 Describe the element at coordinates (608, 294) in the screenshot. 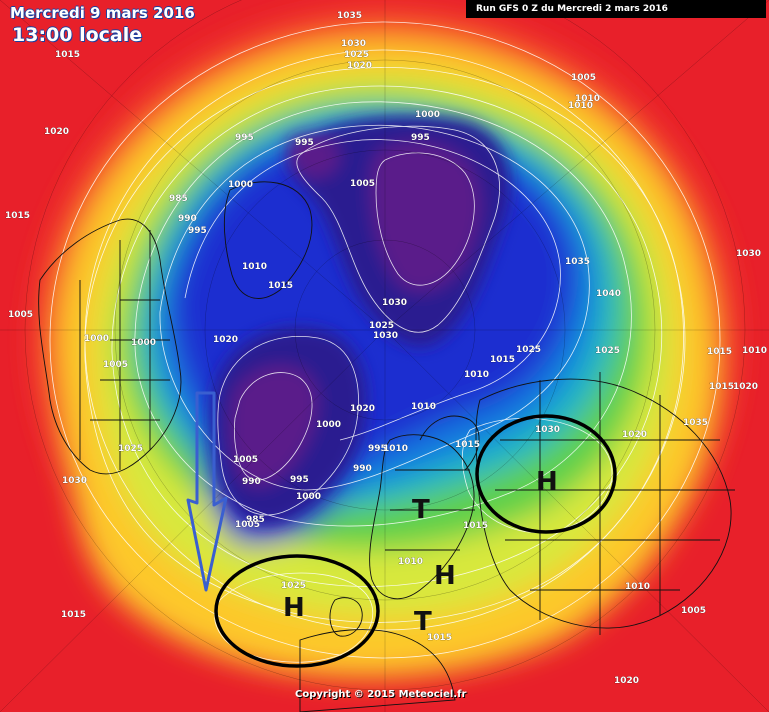

I see `isobar-label: 1040` at that location.